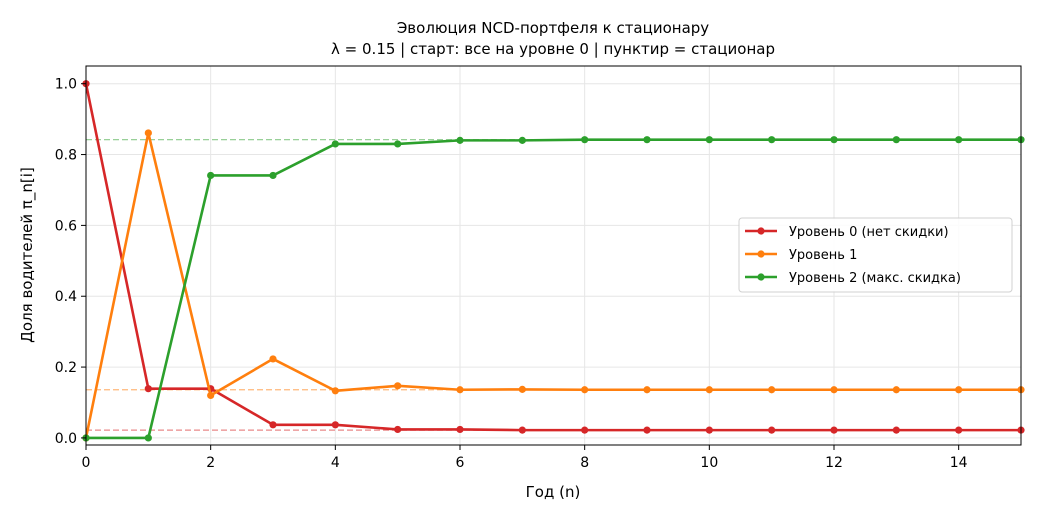 The width and height of the screenshot is (1040, 520). What do you see at coordinates (875, 278) in the screenshot?
I see `legend-label: Уровень 2 (макс. скидка)` at bounding box center [875, 278].